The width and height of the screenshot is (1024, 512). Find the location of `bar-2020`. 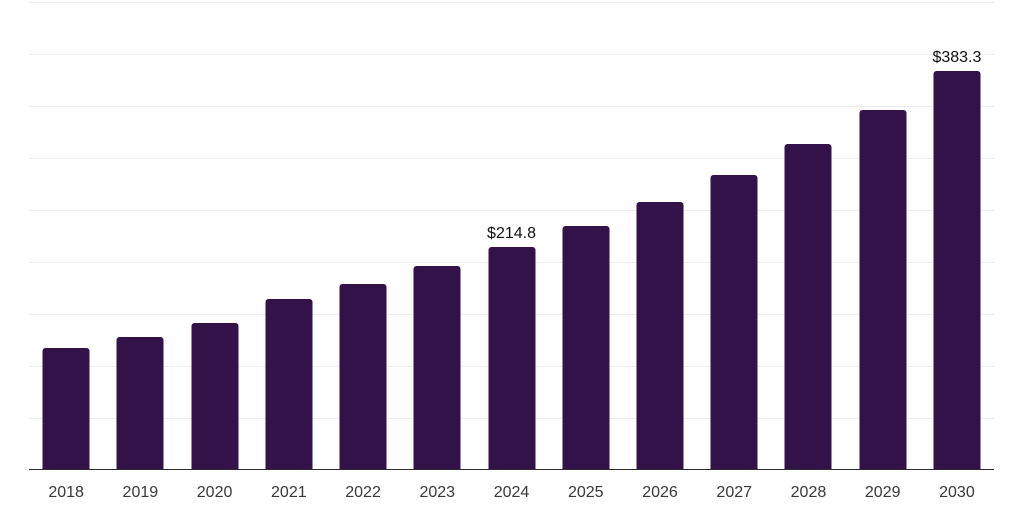

bar-2020 is located at coordinates (215, 396).